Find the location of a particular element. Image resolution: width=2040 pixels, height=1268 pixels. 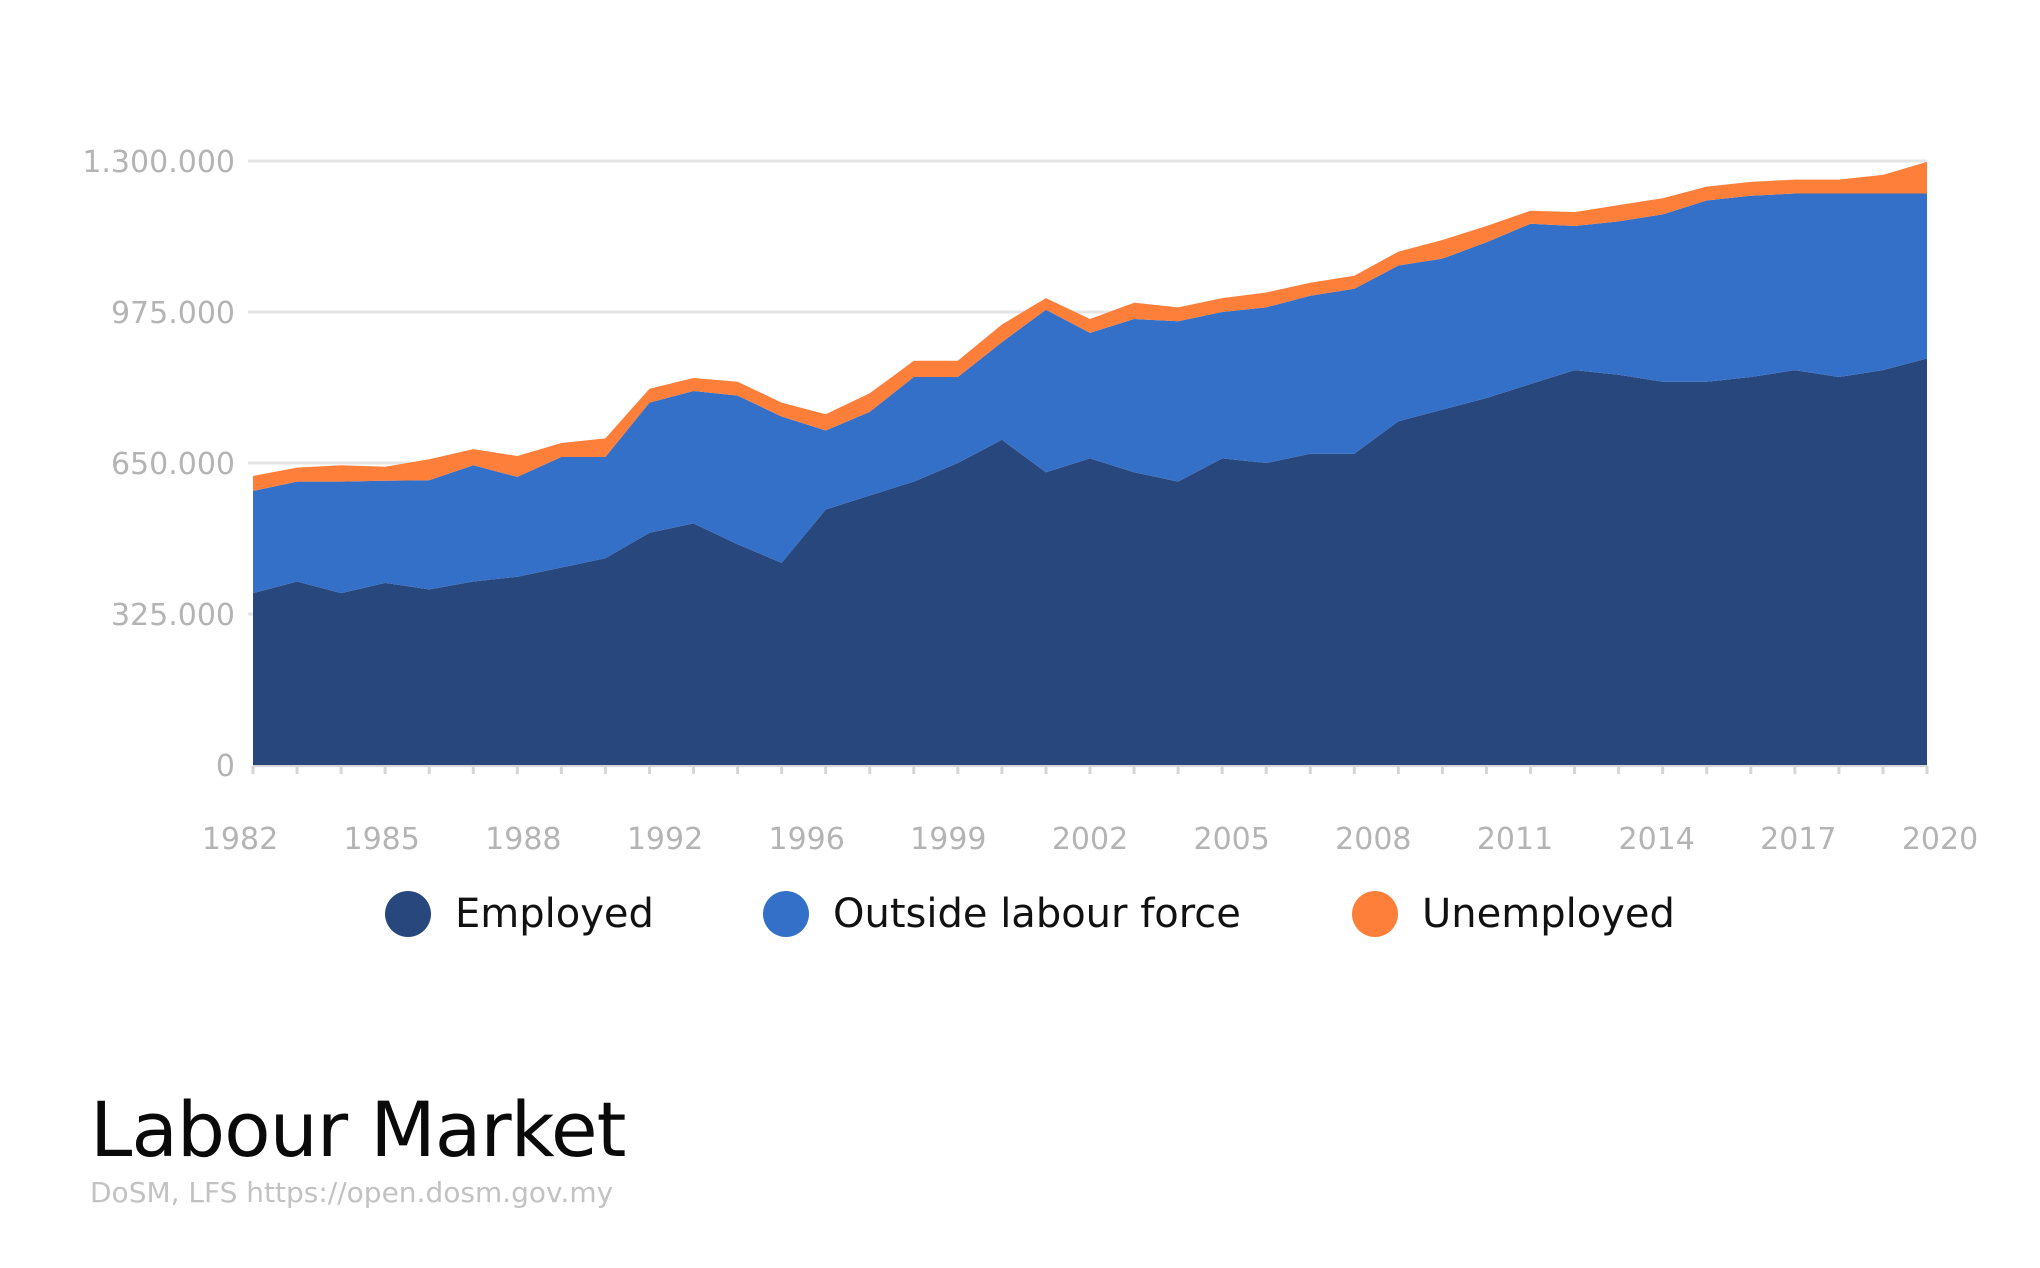

y-tick-label-4: 1.300.000 is located at coordinates (158, 162).